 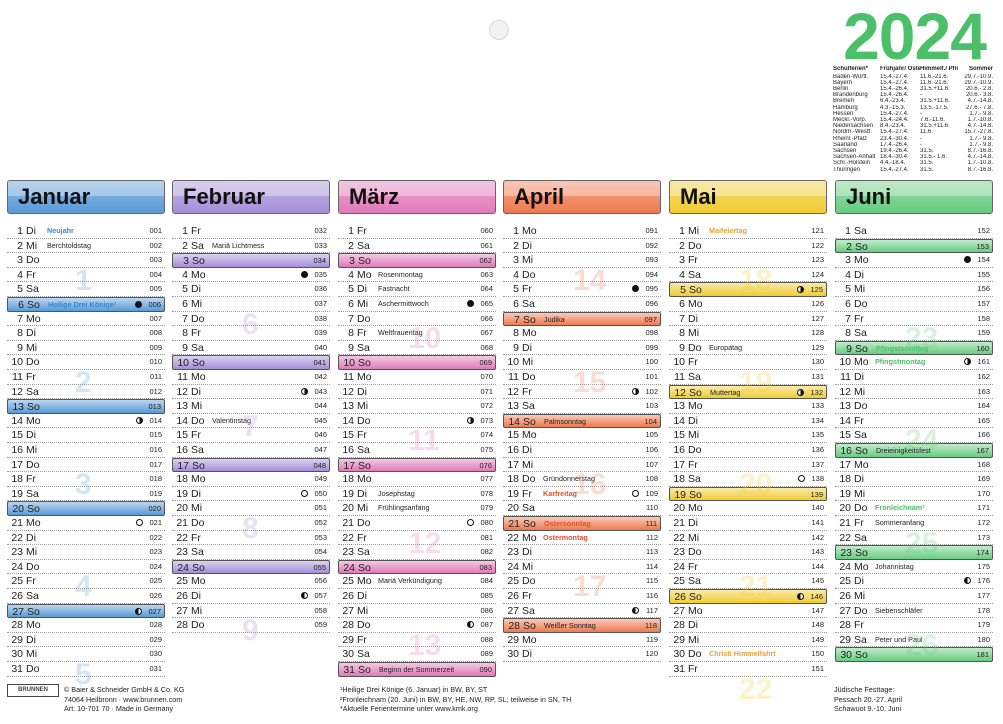 What do you see at coordinates (320, 581) in the screenshot?
I see `day-of-year: 056` at bounding box center [320, 581].